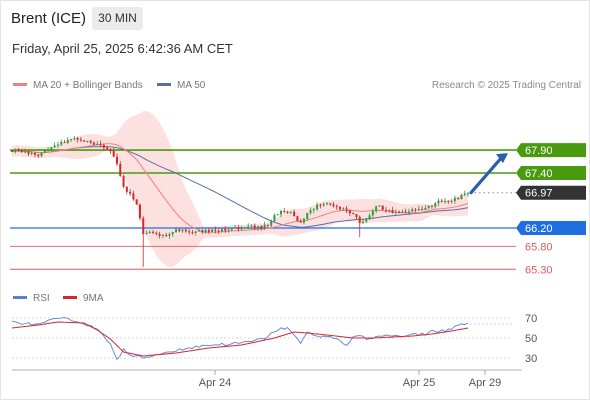  Describe the element at coordinates (502, 158) in the screenshot. I see `forecast-arrow-head` at that location.